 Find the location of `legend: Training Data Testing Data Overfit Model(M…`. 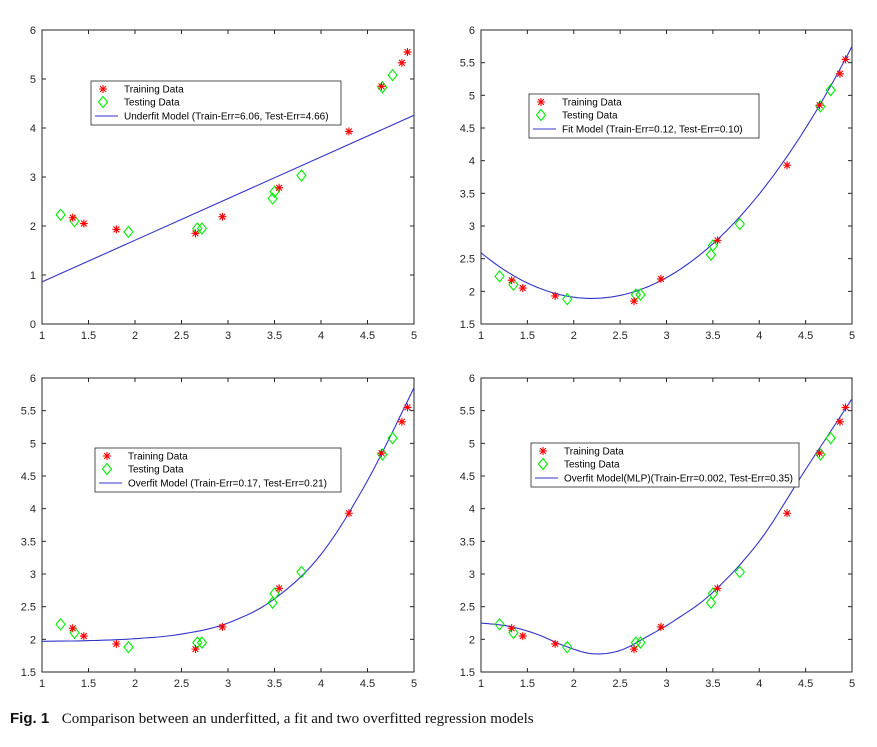

legend: Training Data Testing Data Overfit Model(M… is located at coordinates (665, 465).